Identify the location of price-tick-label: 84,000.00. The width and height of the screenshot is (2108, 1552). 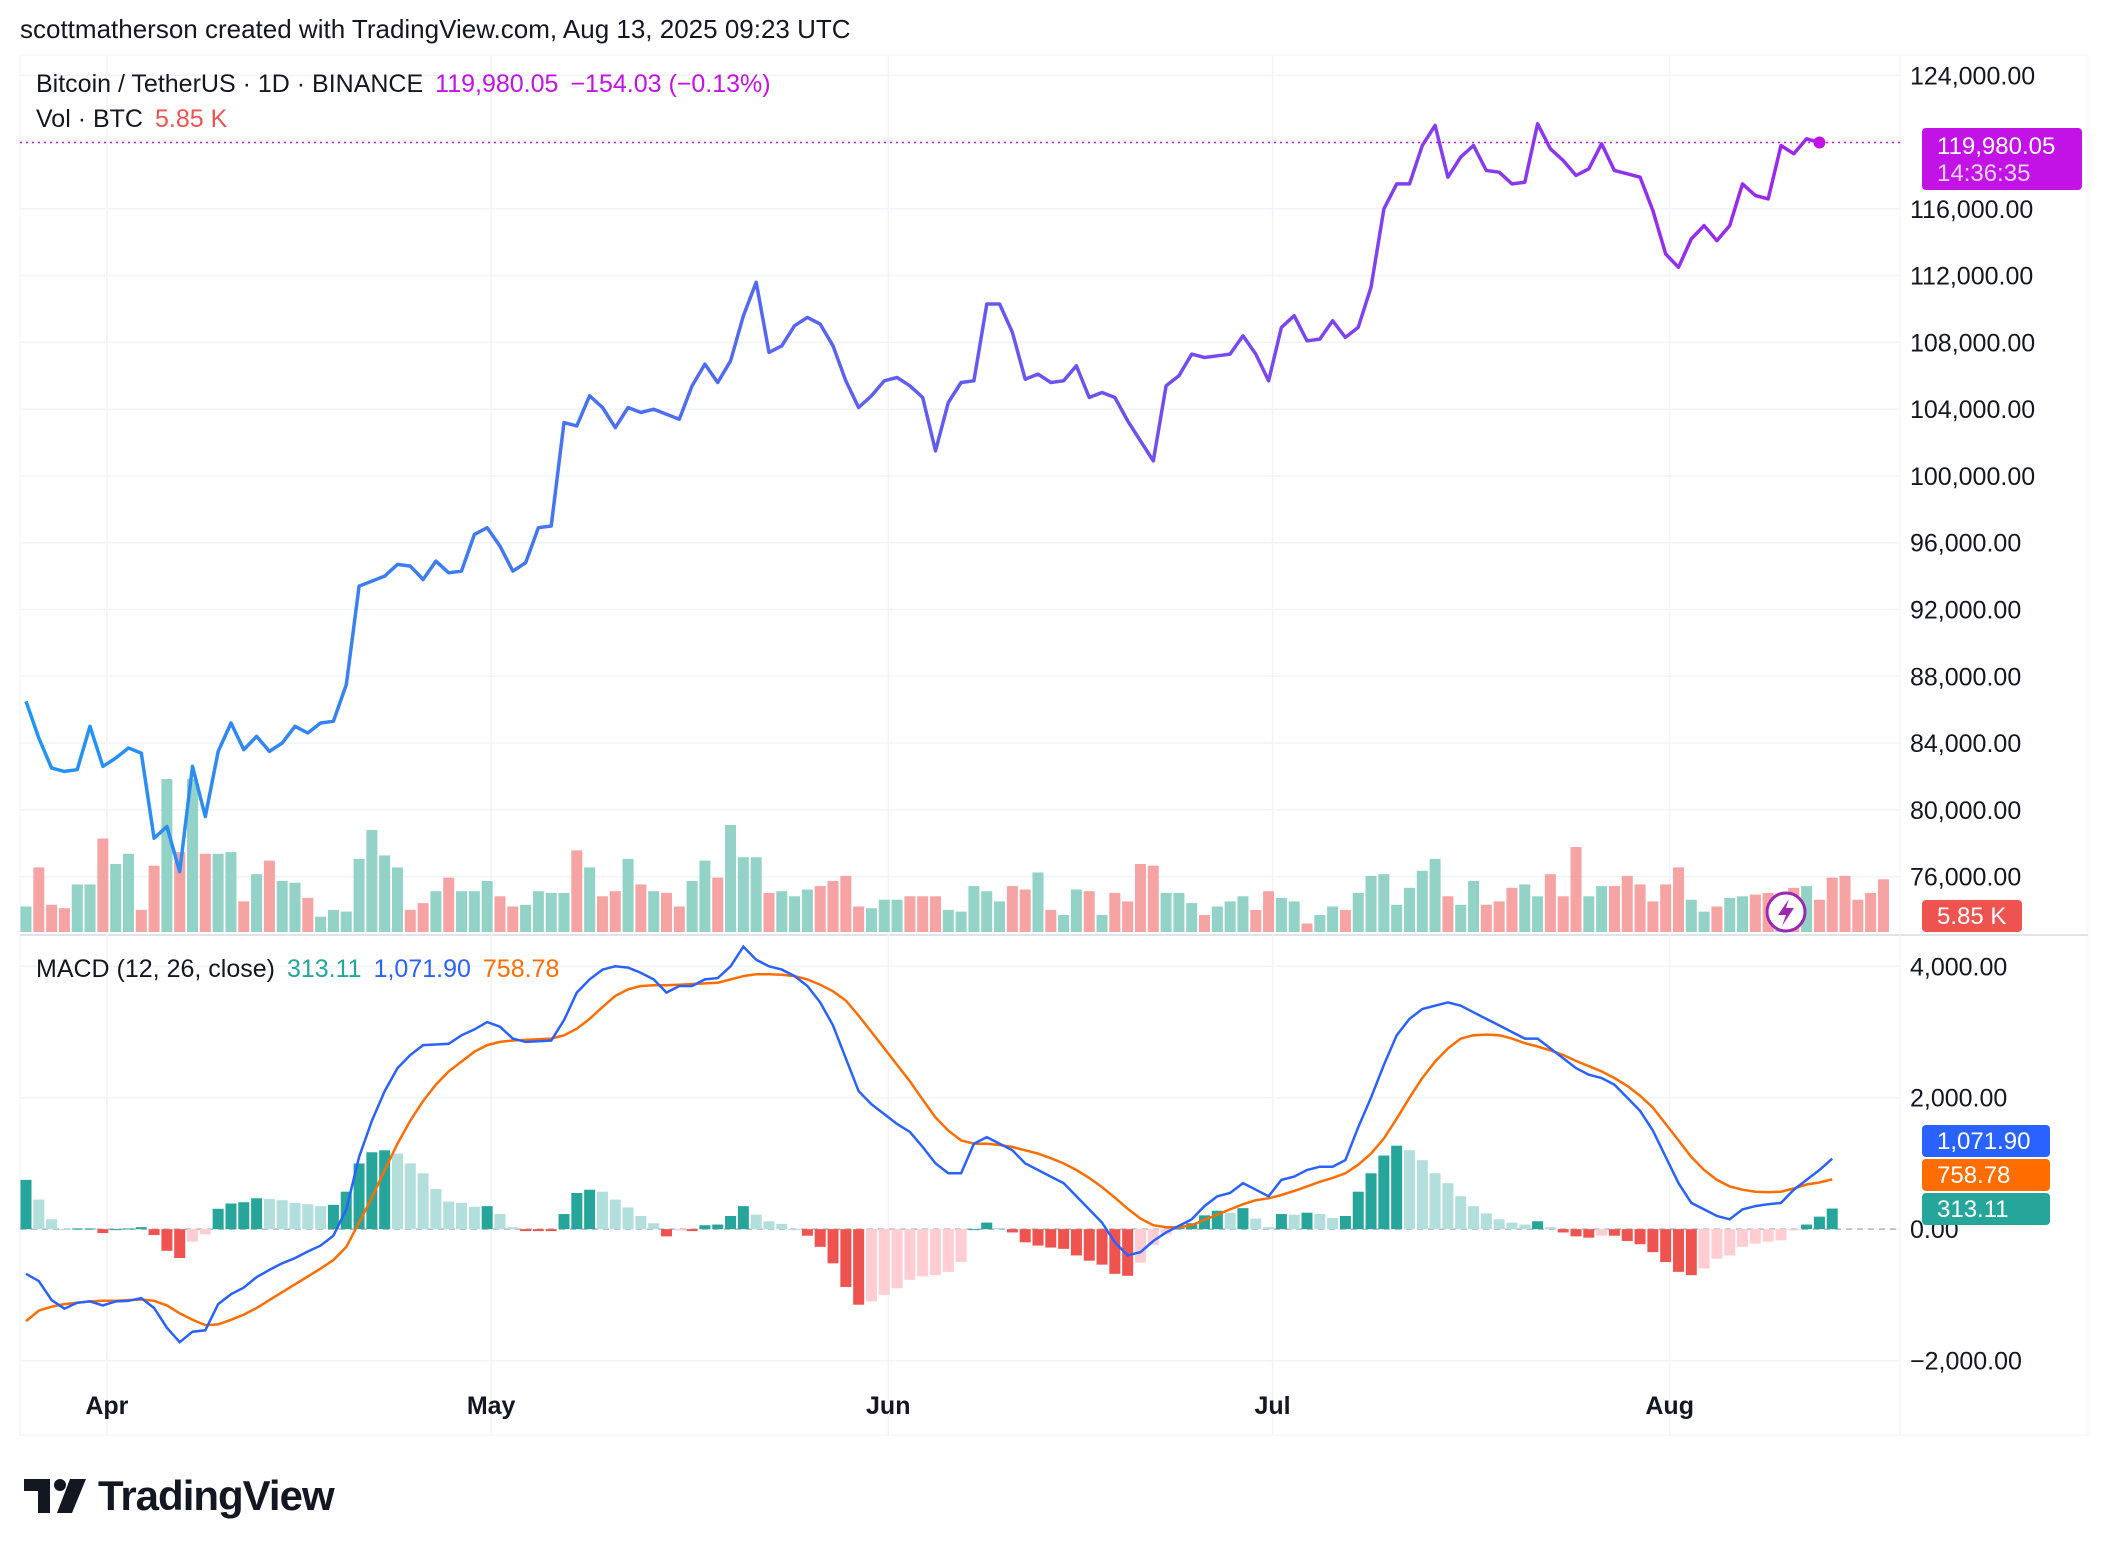
(1965, 744).